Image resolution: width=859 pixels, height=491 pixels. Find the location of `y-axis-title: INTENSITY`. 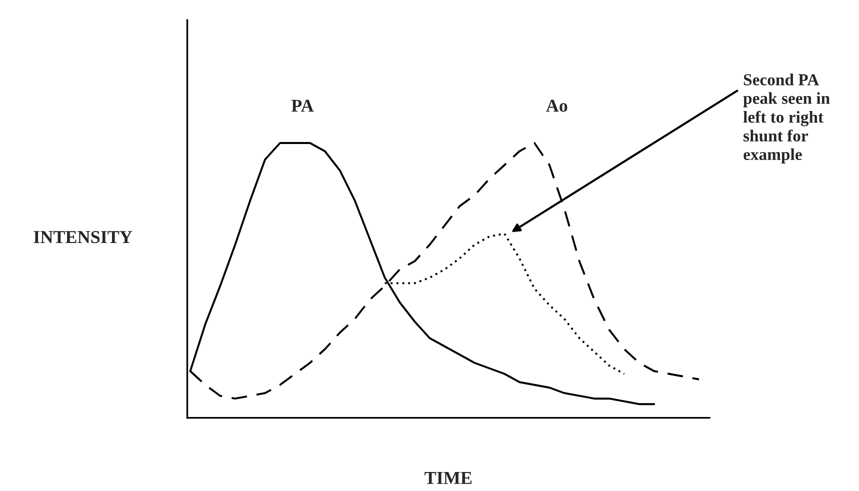

y-axis-title: INTENSITY is located at coordinates (83, 237).